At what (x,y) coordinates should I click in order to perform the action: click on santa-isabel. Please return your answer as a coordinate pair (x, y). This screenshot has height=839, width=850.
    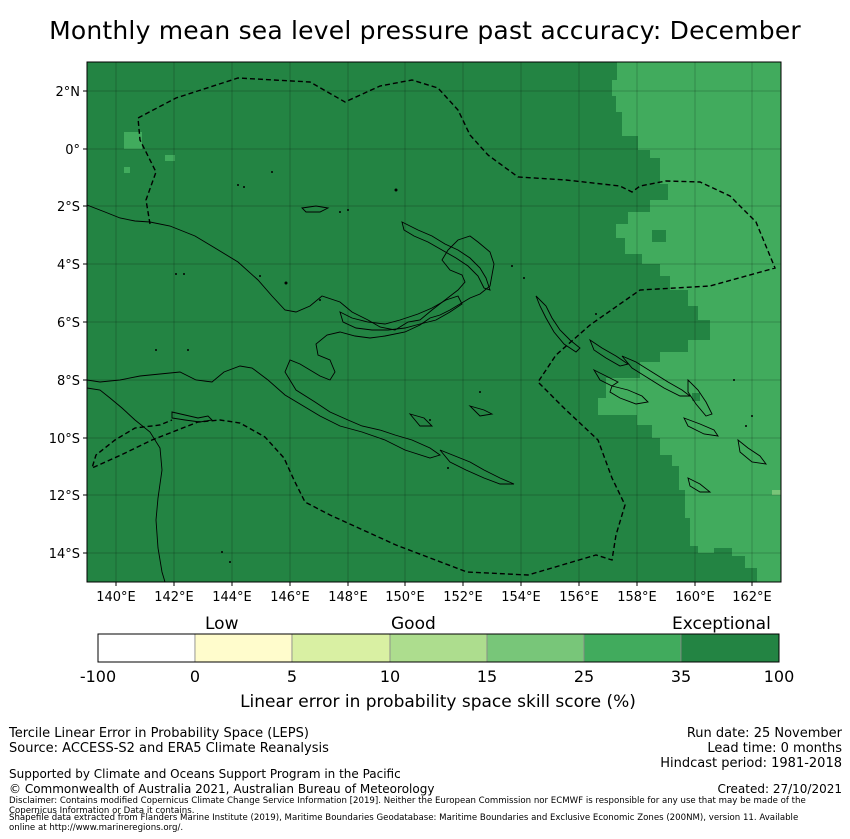
    Looking at the image, I should click on (656, 376).